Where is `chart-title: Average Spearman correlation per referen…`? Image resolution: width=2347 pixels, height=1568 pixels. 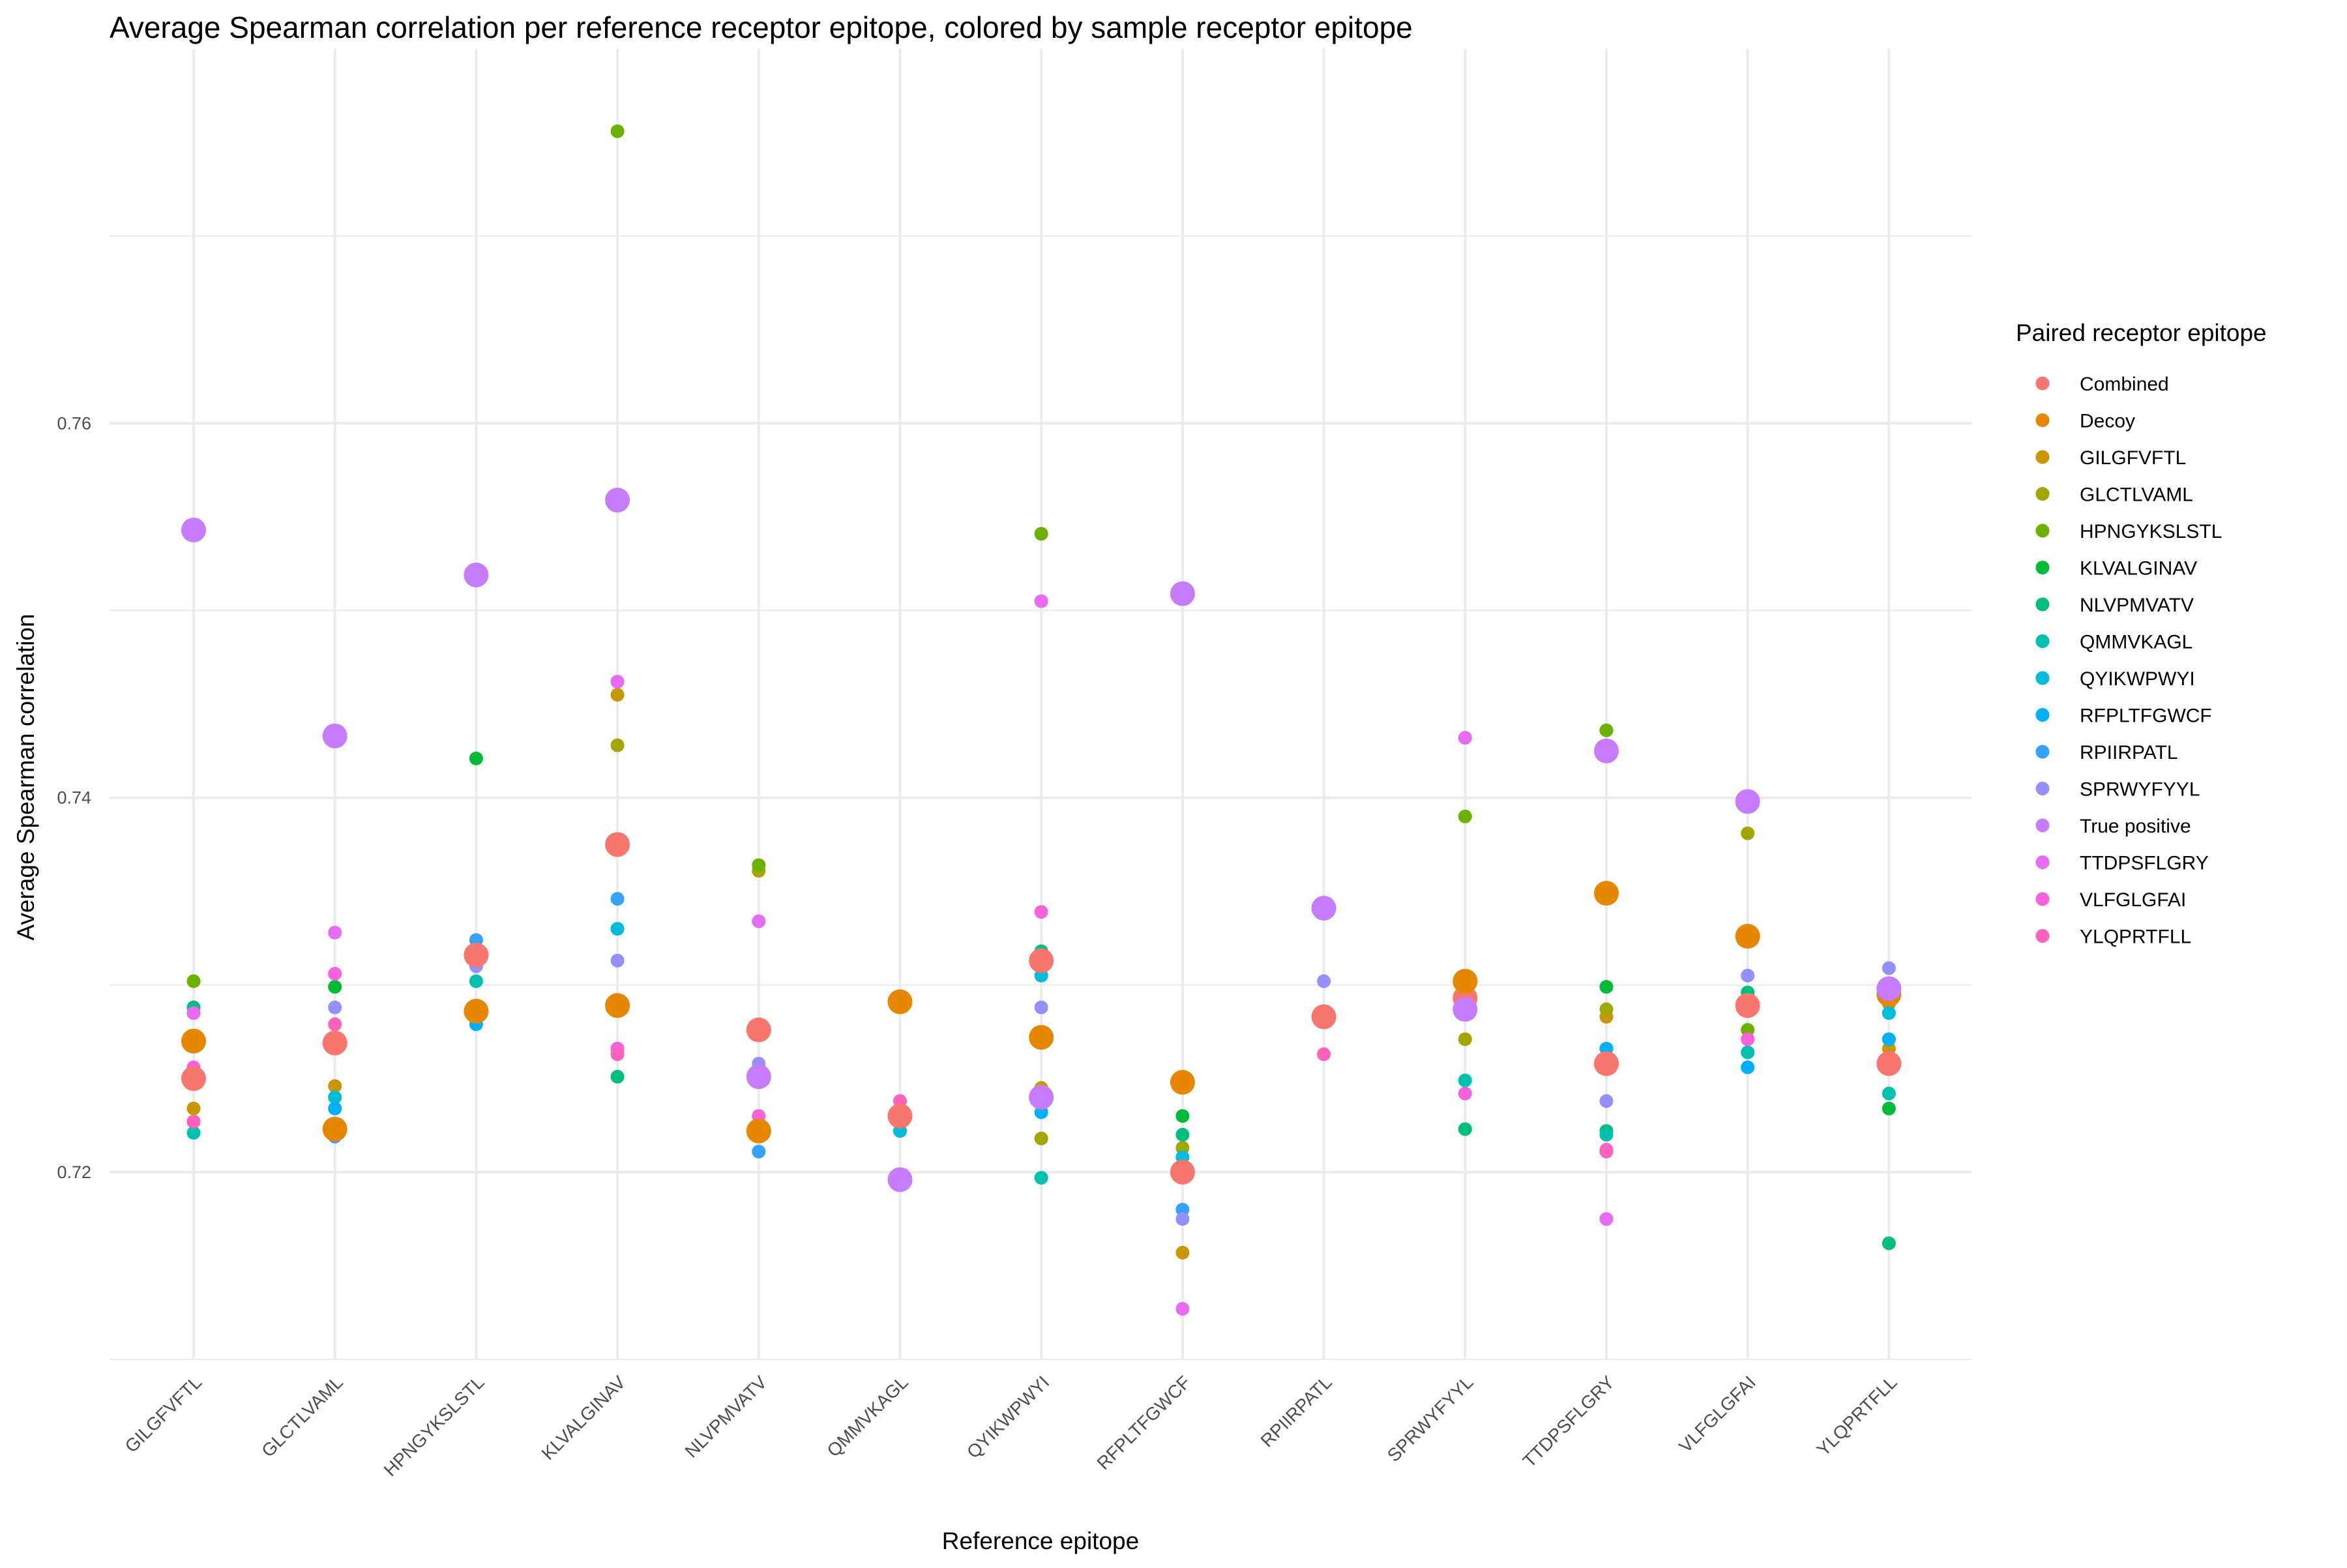 chart-title: Average Spearman correlation per referen… is located at coordinates (761, 27).